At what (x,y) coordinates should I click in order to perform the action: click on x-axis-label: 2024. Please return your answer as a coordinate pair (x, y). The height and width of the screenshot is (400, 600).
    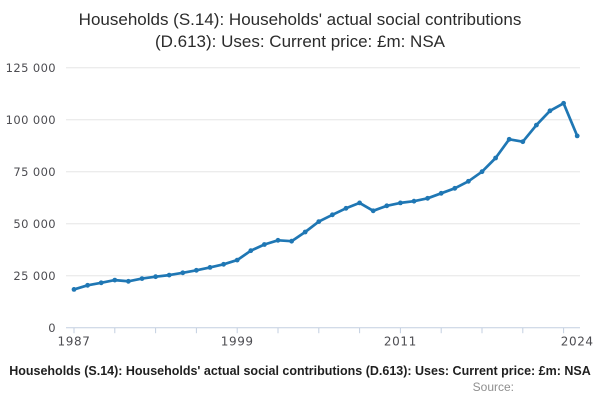
    Looking at the image, I should click on (577, 342).